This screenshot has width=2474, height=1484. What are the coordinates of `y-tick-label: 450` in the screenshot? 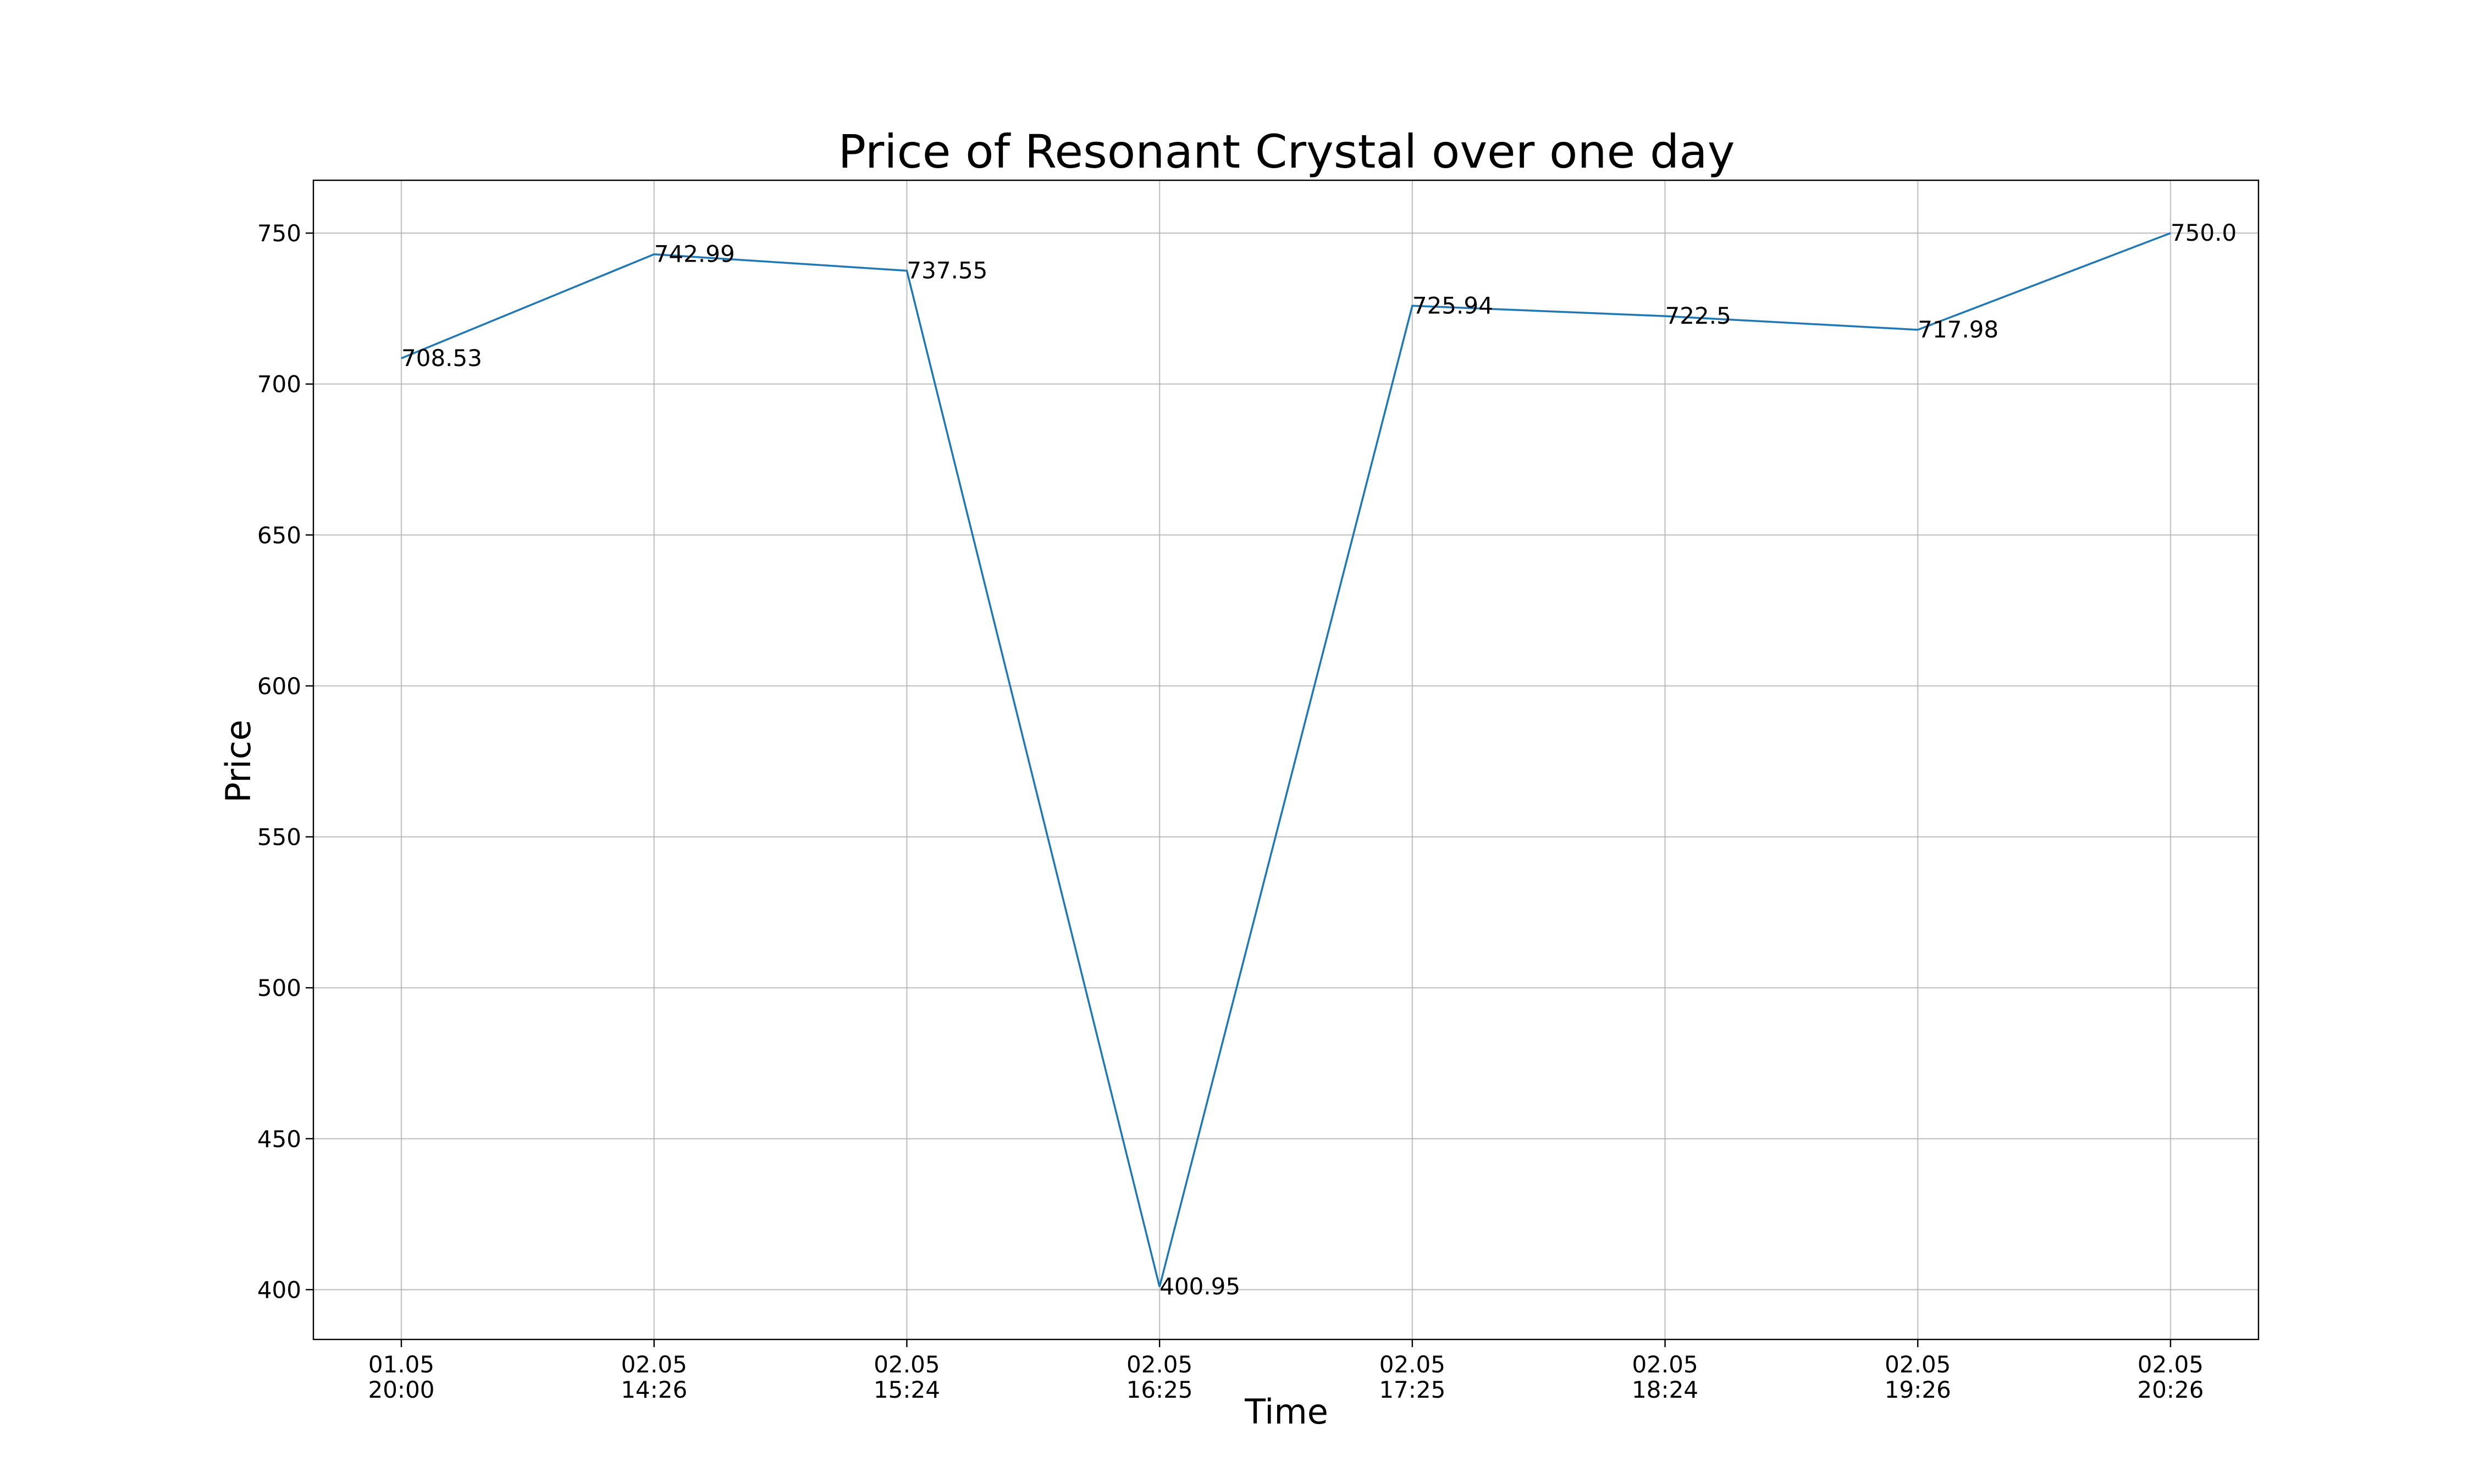 It's located at (279, 1139).